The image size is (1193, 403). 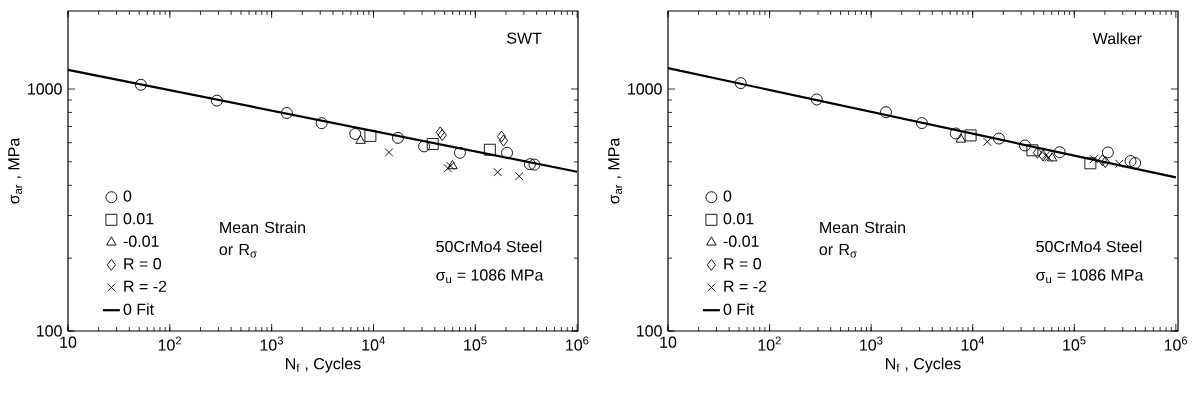 I want to click on annotation: SWT, so click(x=524, y=38).